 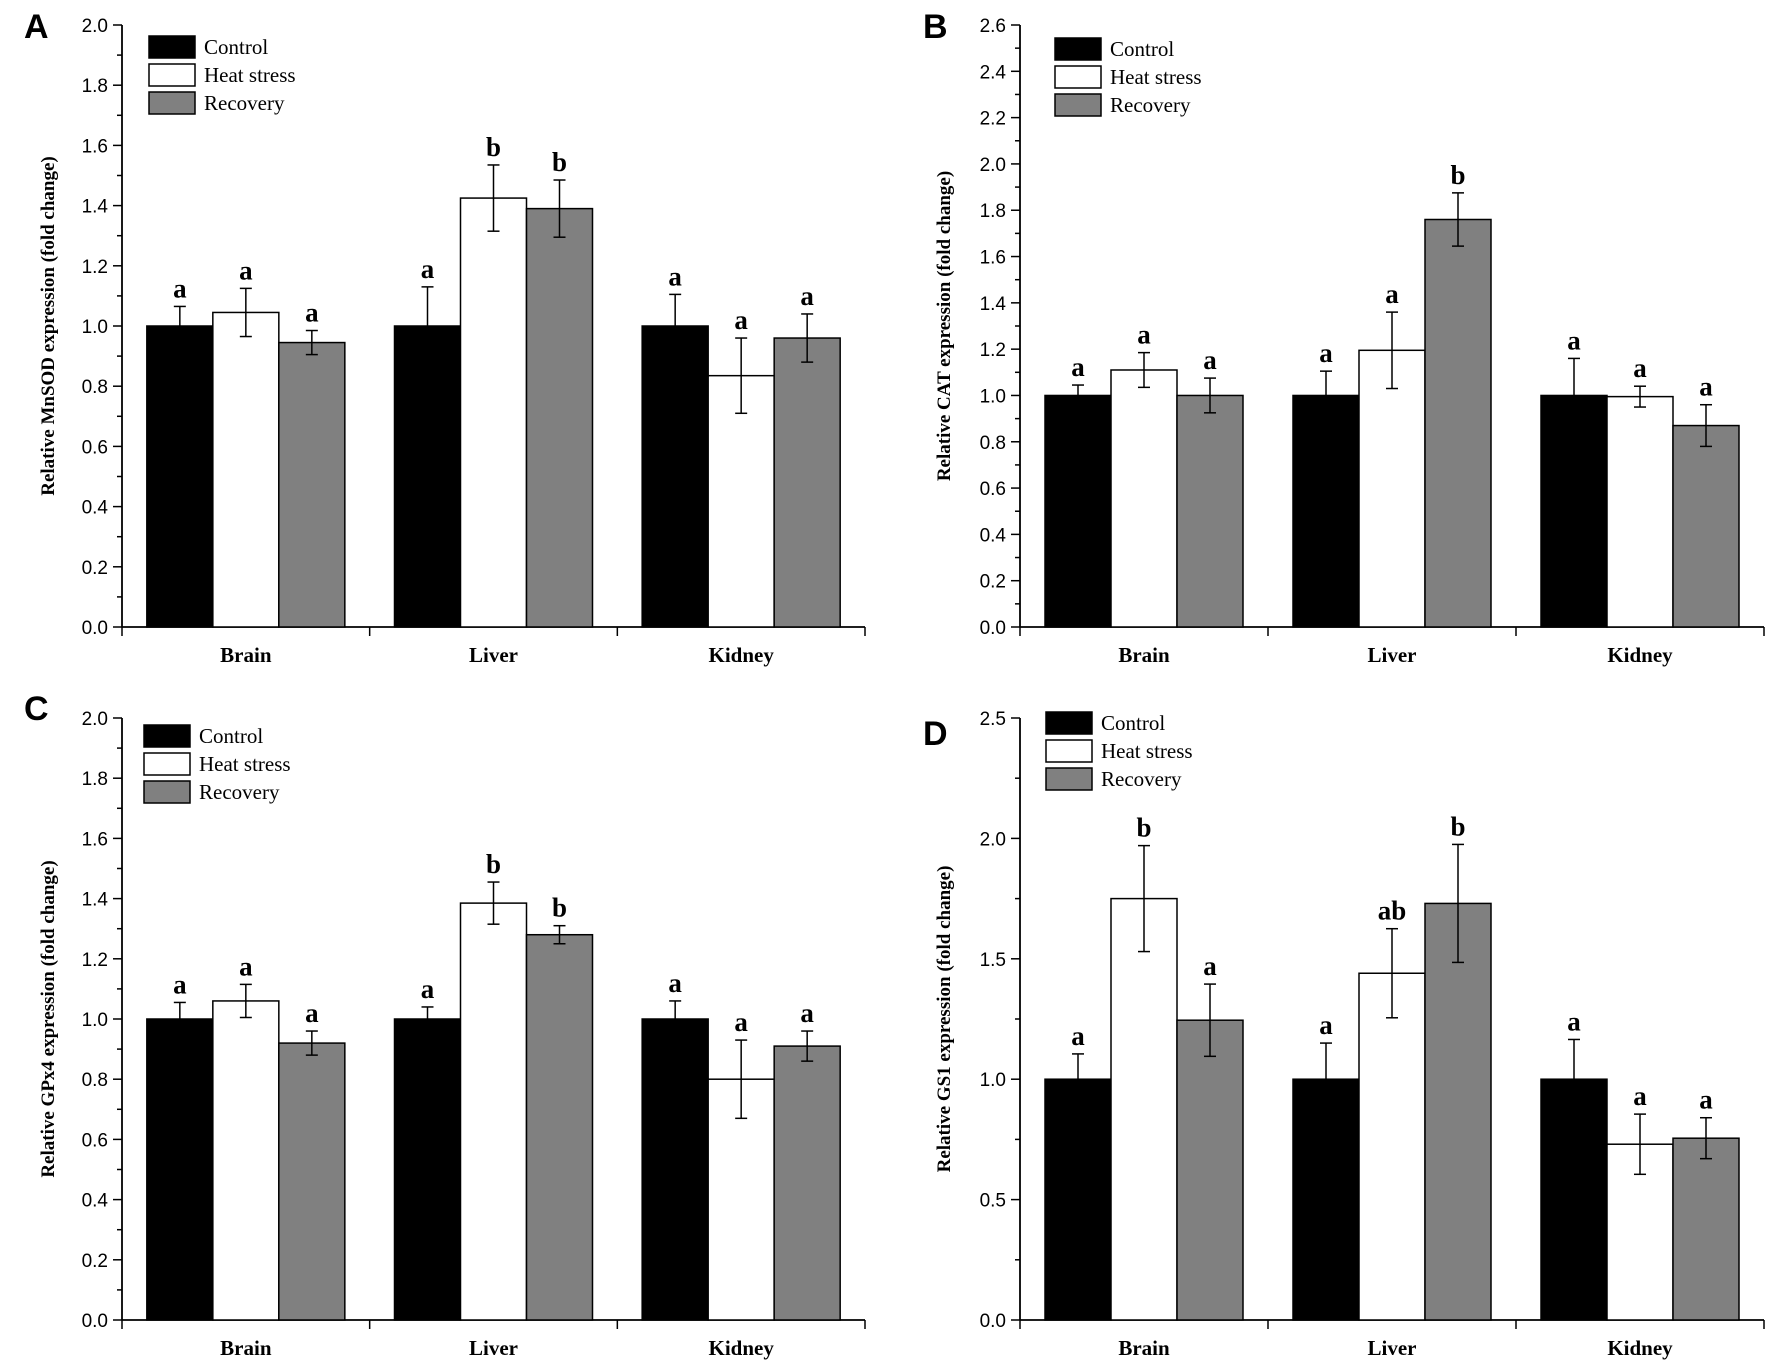 What do you see at coordinates (246, 655) in the screenshot?
I see `panel-a-category-label-brain: Brain` at bounding box center [246, 655].